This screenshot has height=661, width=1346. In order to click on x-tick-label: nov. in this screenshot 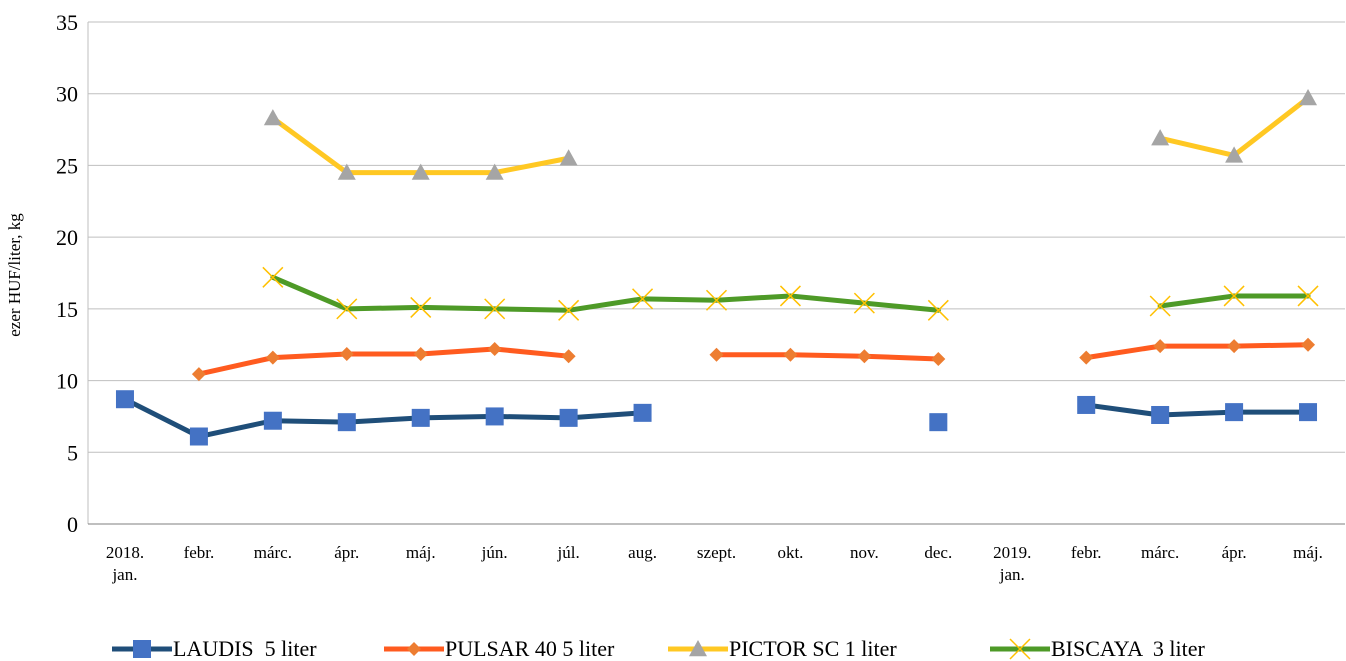, I will do `click(864, 552)`.